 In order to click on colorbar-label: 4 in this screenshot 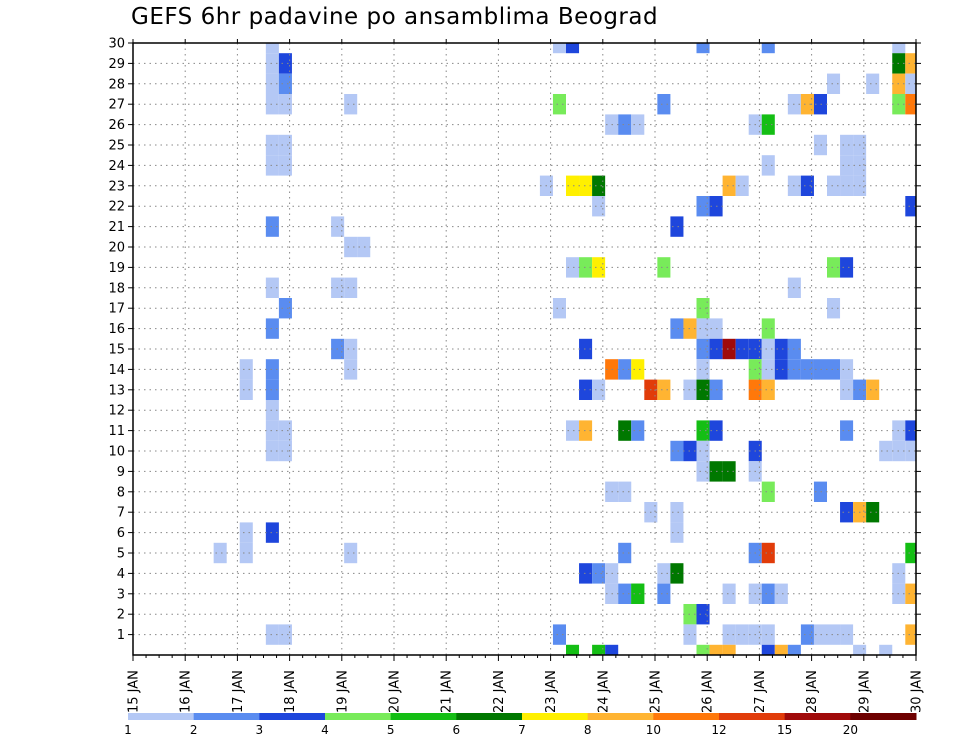, I will do `click(325, 730)`.